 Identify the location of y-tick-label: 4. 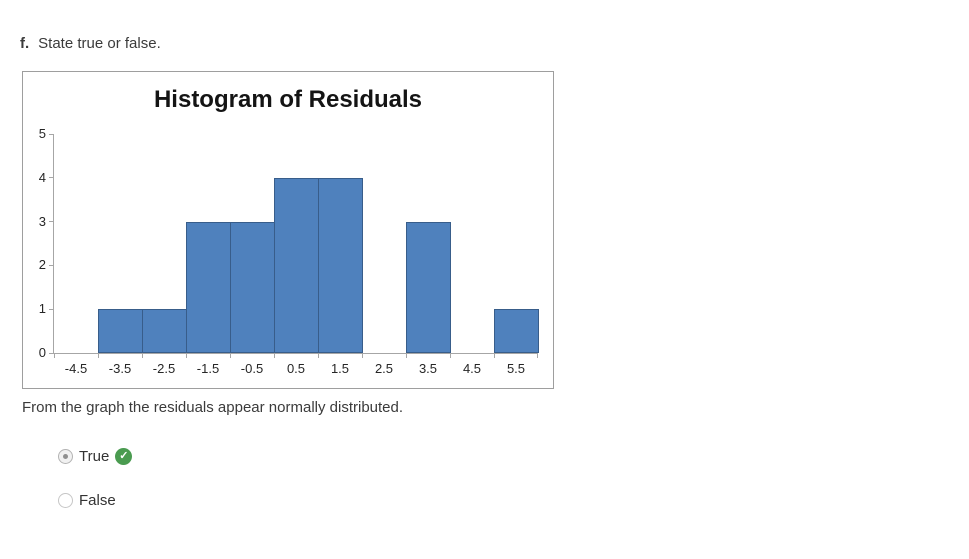
(42, 177).